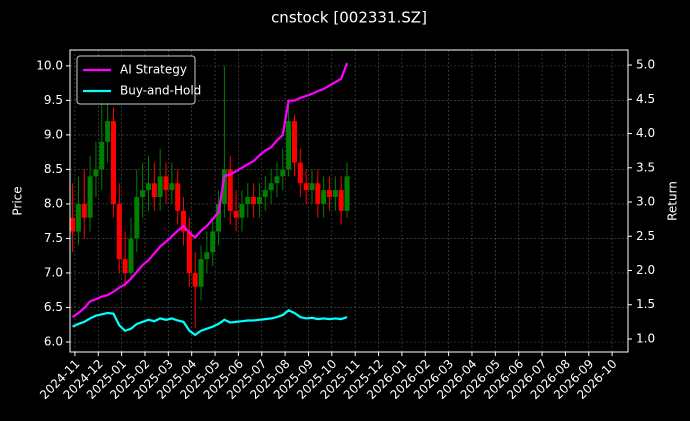 The image size is (690, 421). What do you see at coordinates (645, 202) in the screenshot?
I see `y2-tick-label: 3.0` at bounding box center [645, 202].